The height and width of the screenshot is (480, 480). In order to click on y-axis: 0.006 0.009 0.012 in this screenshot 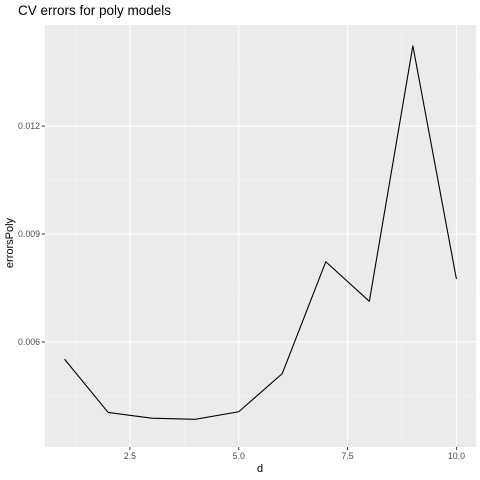, I will do `click(31, 234)`.